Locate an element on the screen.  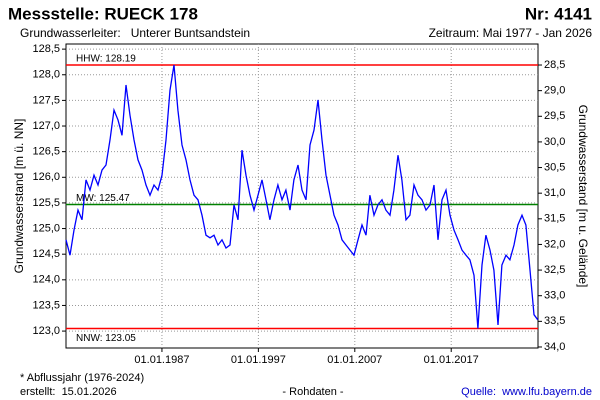
y2-tick-label: 32,0 is located at coordinates (554, 244).